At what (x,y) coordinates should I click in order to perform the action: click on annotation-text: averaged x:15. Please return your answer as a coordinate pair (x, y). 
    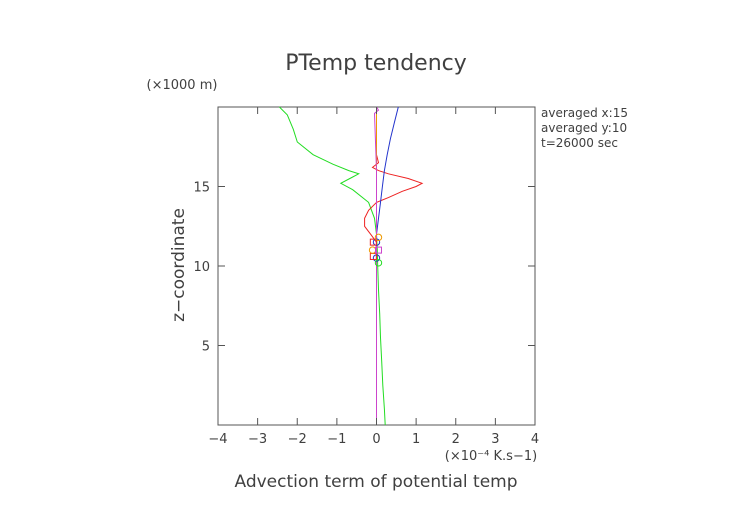
    Looking at the image, I should click on (584, 113).